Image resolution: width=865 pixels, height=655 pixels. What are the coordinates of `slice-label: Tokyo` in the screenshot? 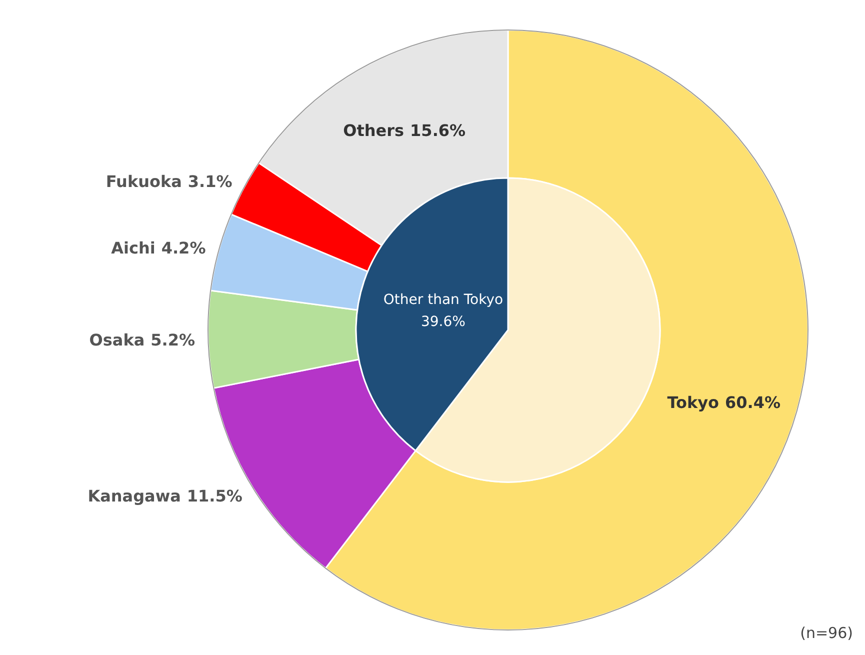 It's located at (693, 402).